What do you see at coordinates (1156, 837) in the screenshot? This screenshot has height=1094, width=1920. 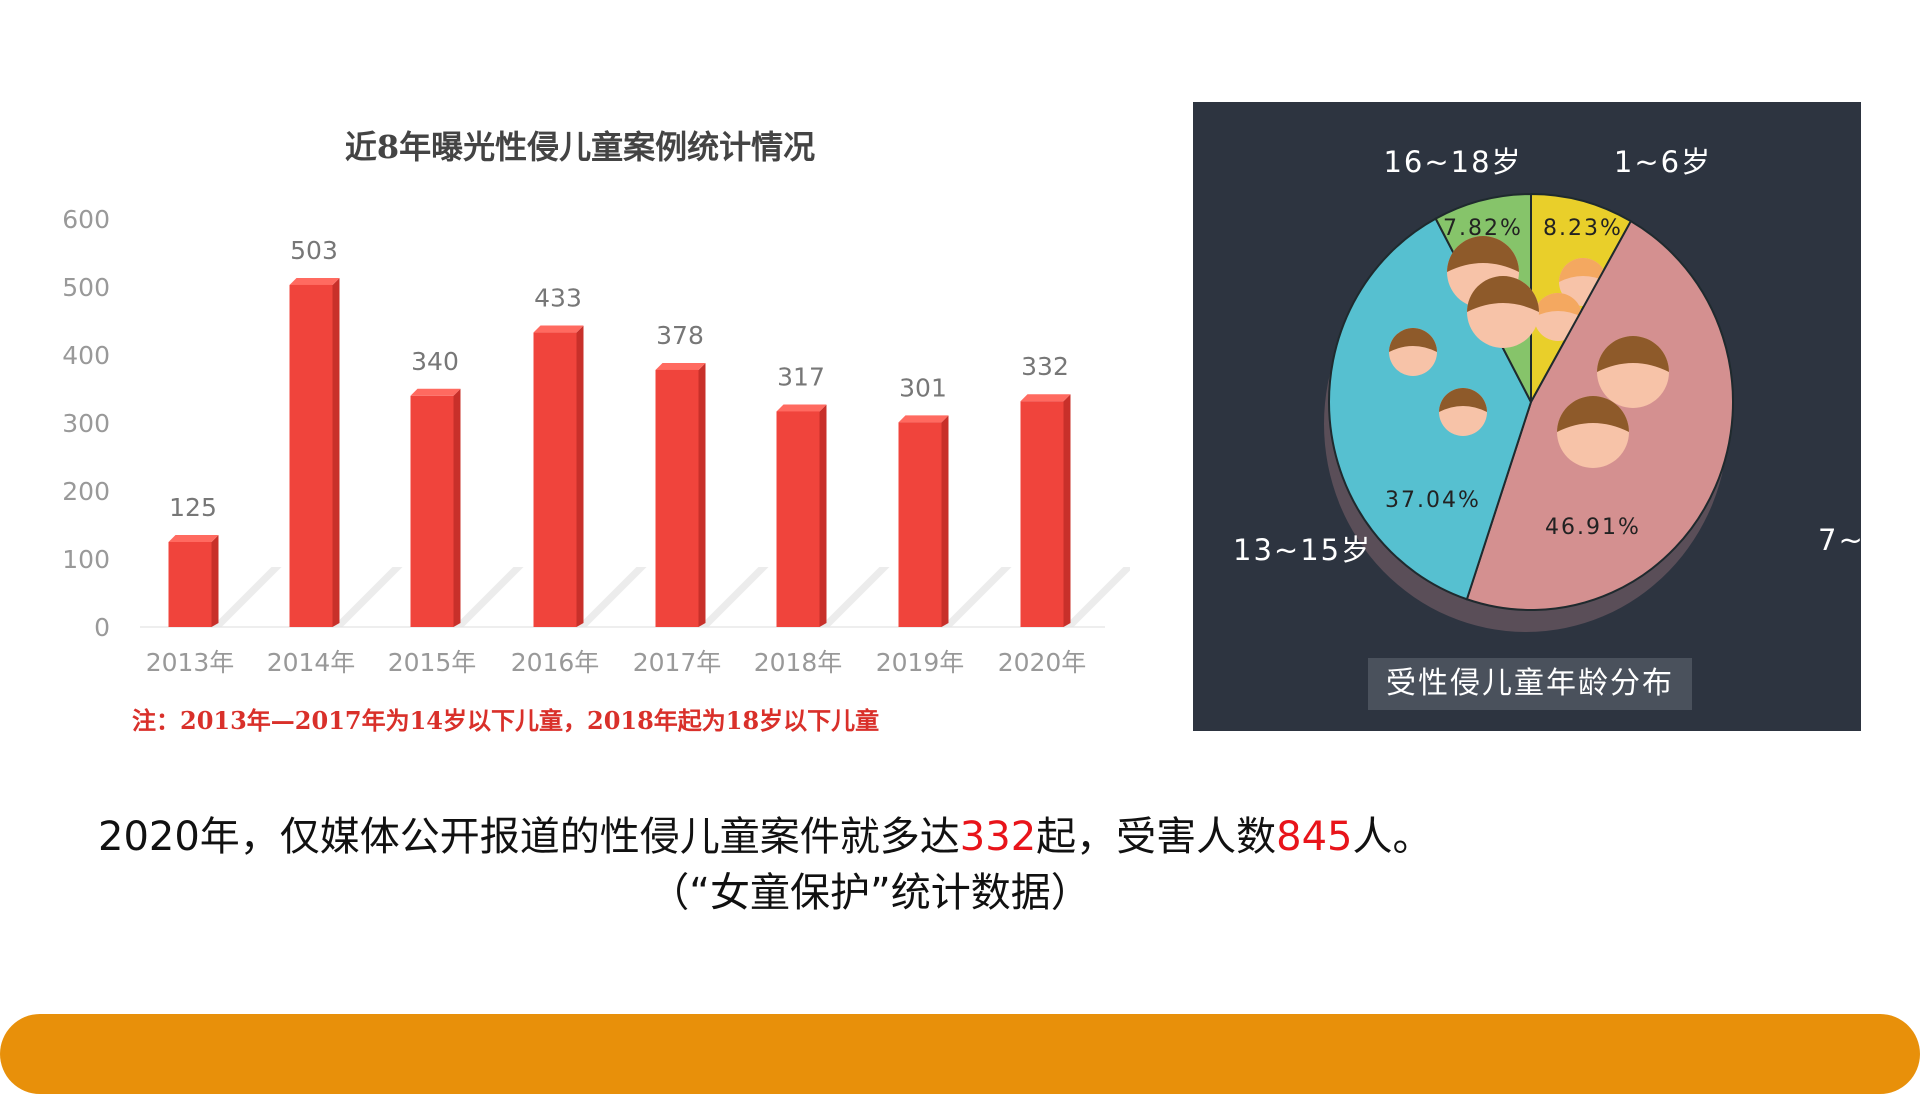 I see `summary-text-b: 起，受害人数` at bounding box center [1156, 837].